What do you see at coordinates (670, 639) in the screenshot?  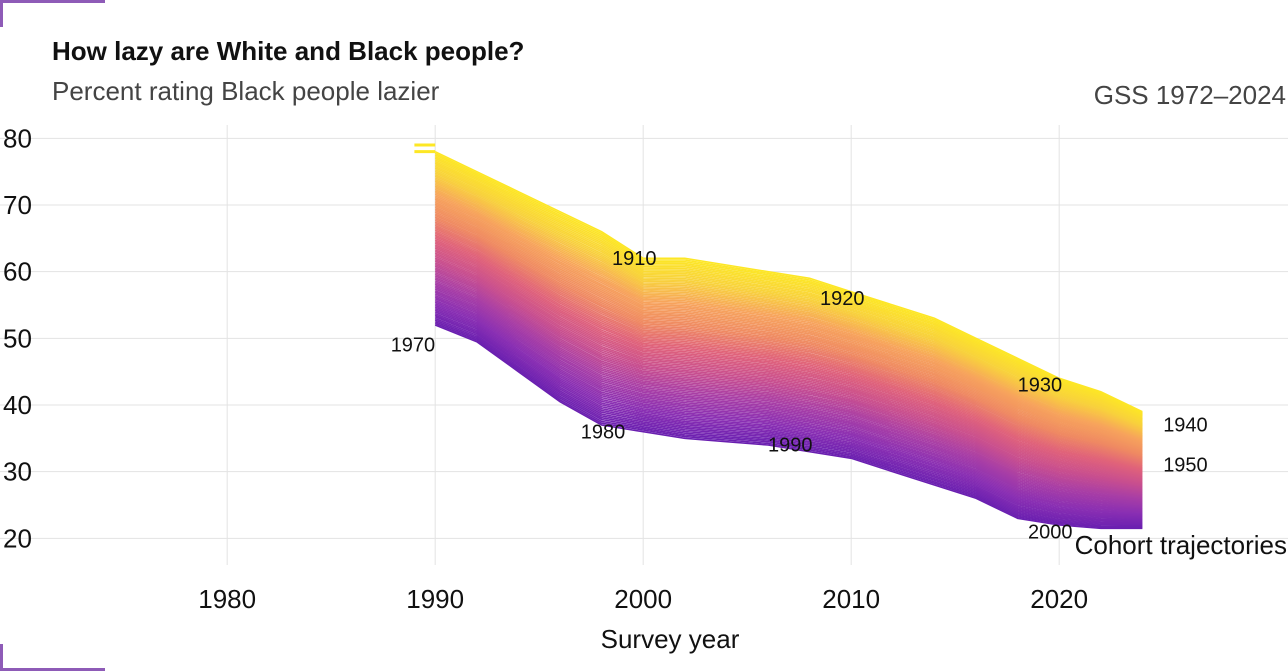 I see `x-axis-label: Survey year` at bounding box center [670, 639].